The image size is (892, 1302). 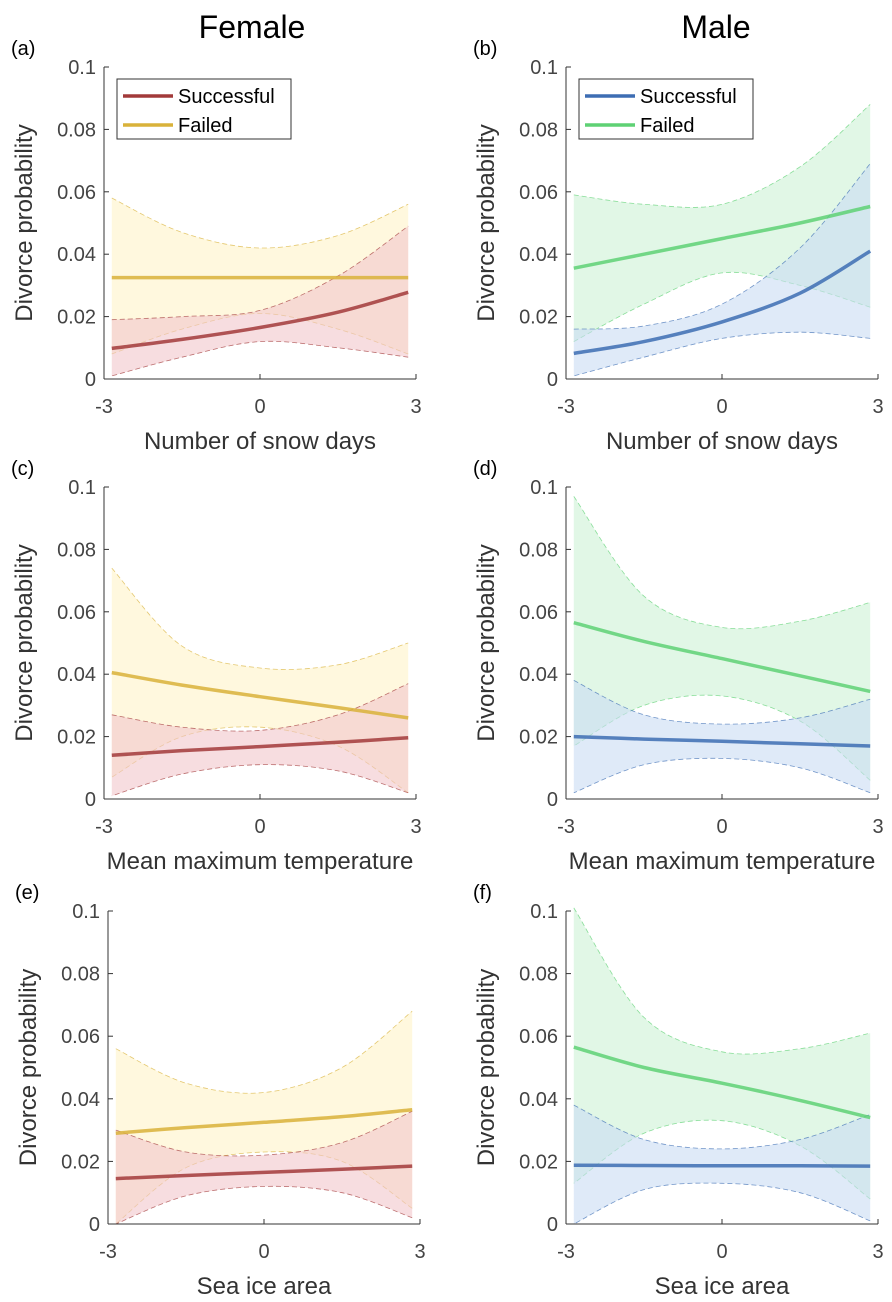 What do you see at coordinates (715, 27) in the screenshot?
I see `column-title-male: Male` at bounding box center [715, 27].